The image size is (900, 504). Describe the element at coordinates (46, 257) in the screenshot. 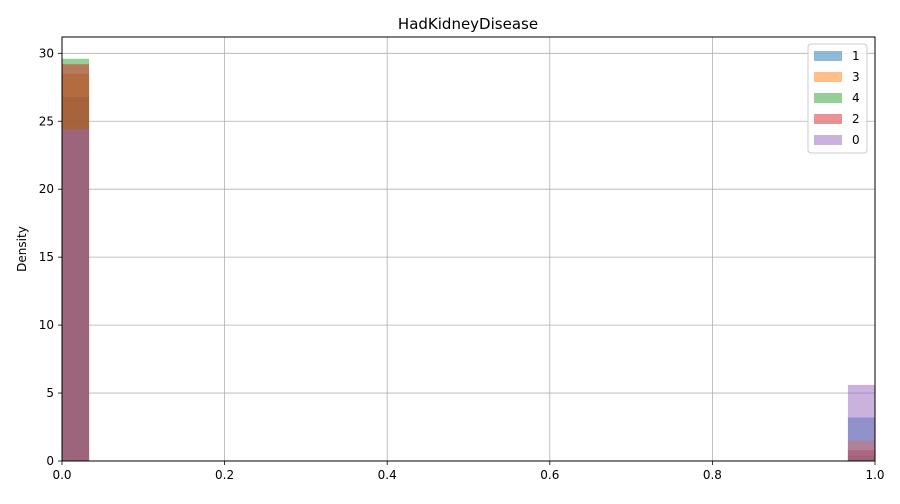

I see `y-tick-label: 15` at that location.